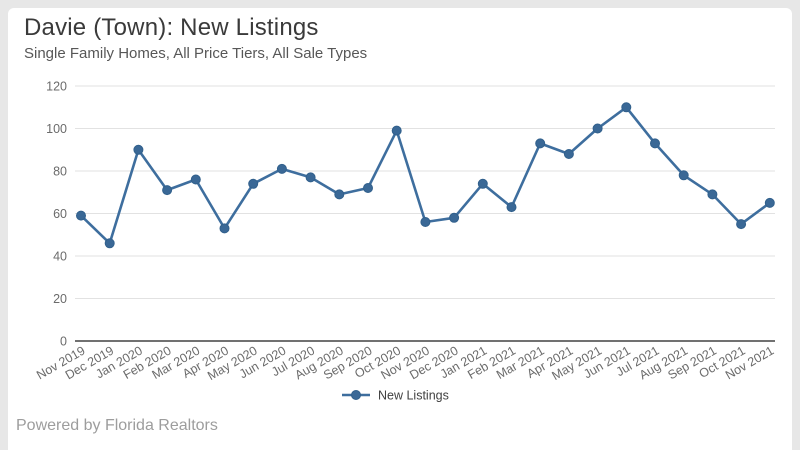  Describe the element at coordinates (454, 217) in the screenshot. I see `data-point-dec-2020` at that location.